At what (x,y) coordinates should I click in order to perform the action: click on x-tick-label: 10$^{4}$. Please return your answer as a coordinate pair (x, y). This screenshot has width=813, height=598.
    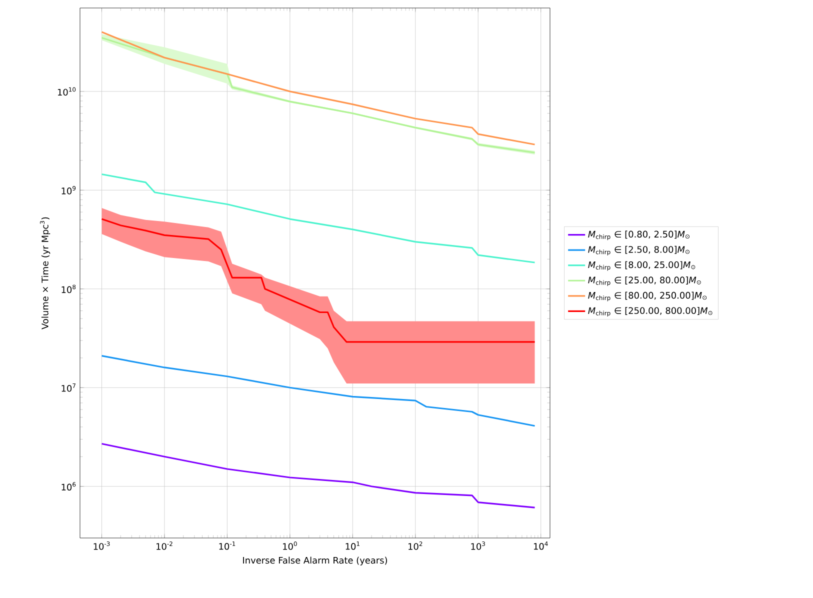
    Looking at the image, I should click on (541, 546).